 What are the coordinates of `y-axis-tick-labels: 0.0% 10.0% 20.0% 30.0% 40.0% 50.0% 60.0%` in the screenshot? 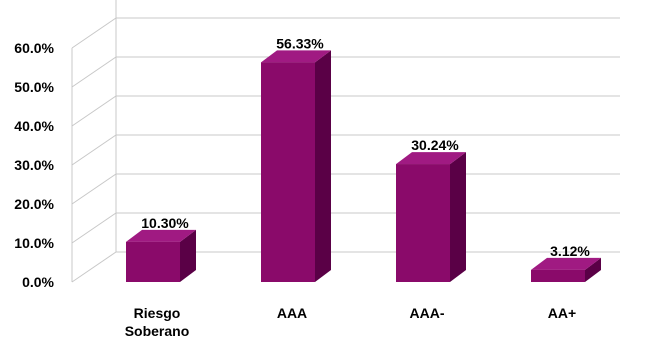 It's located at (34, 165).